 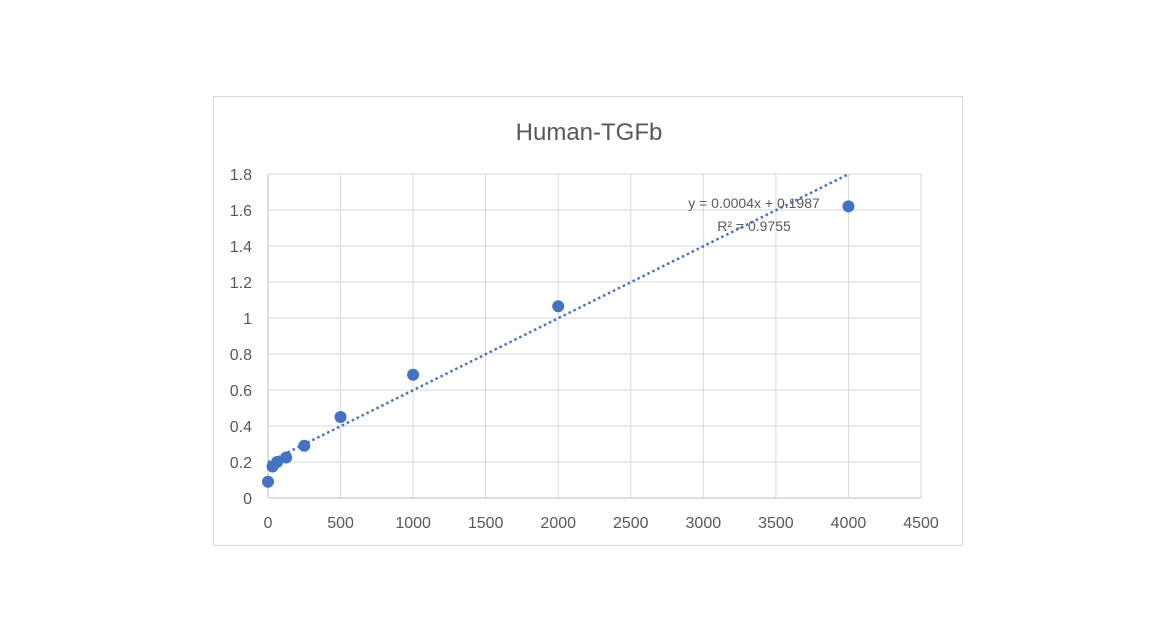 What do you see at coordinates (921, 523) in the screenshot?
I see `x-tick-label: 4500` at bounding box center [921, 523].